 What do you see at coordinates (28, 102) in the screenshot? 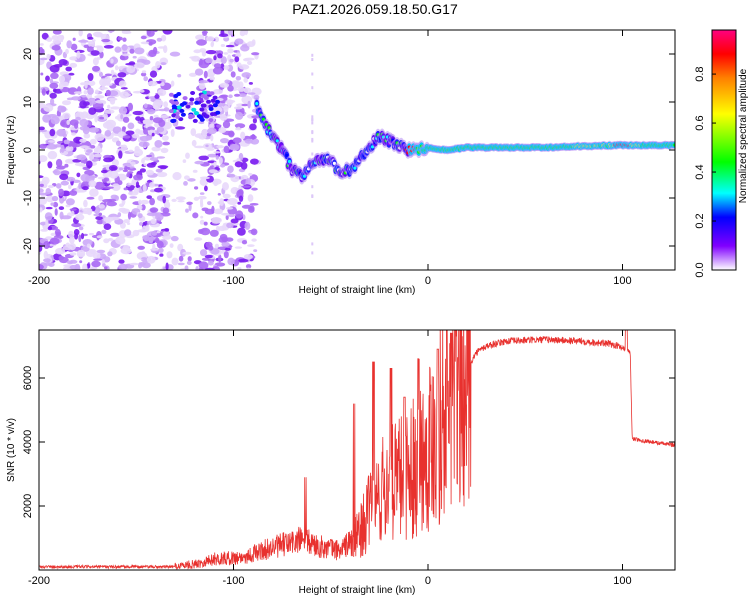
I see `y-tick-label: 10` at bounding box center [28, 102].